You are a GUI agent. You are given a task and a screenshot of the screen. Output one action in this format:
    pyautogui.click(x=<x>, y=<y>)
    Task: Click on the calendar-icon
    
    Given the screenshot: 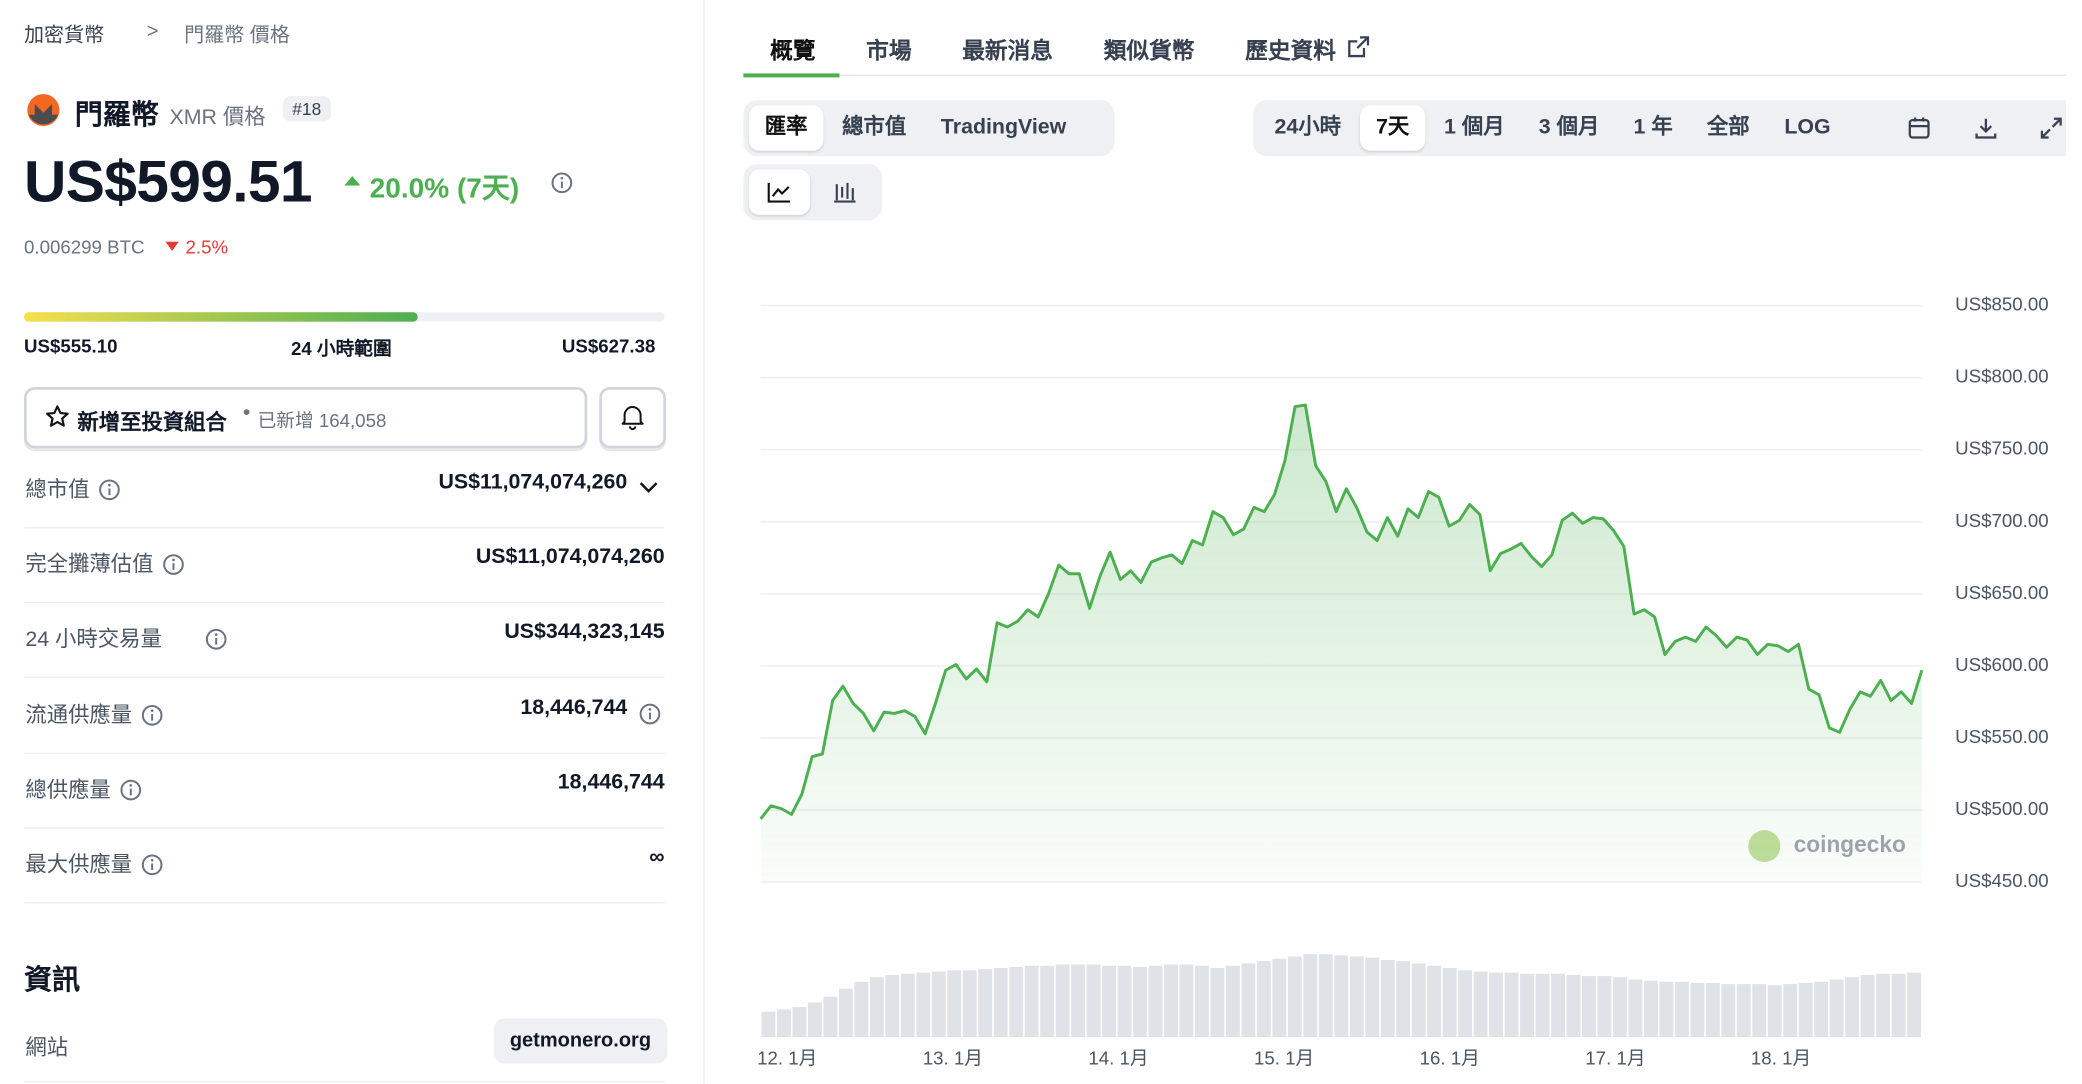 What is the action you would take?
    pyautogui.click(x=1919, y=128)
    